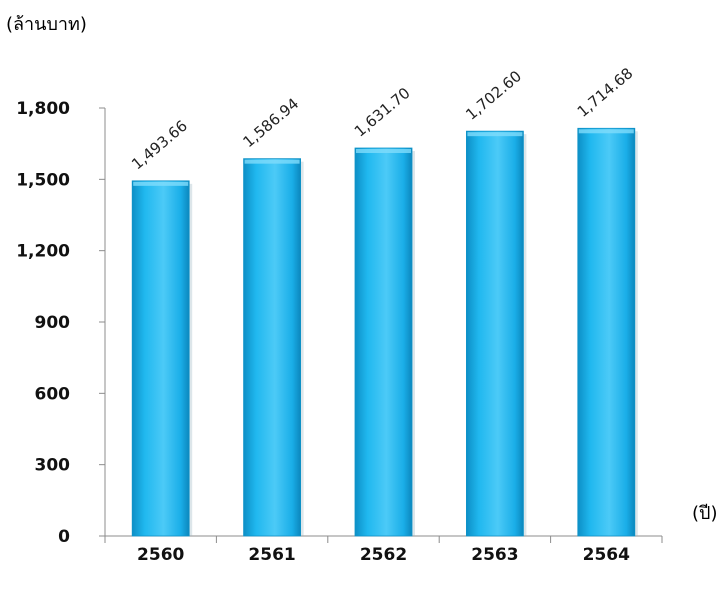 The width and height of the screenshot is (722, 593). I want to click on bar-value-label: 1,702.60, so click(493, 95).